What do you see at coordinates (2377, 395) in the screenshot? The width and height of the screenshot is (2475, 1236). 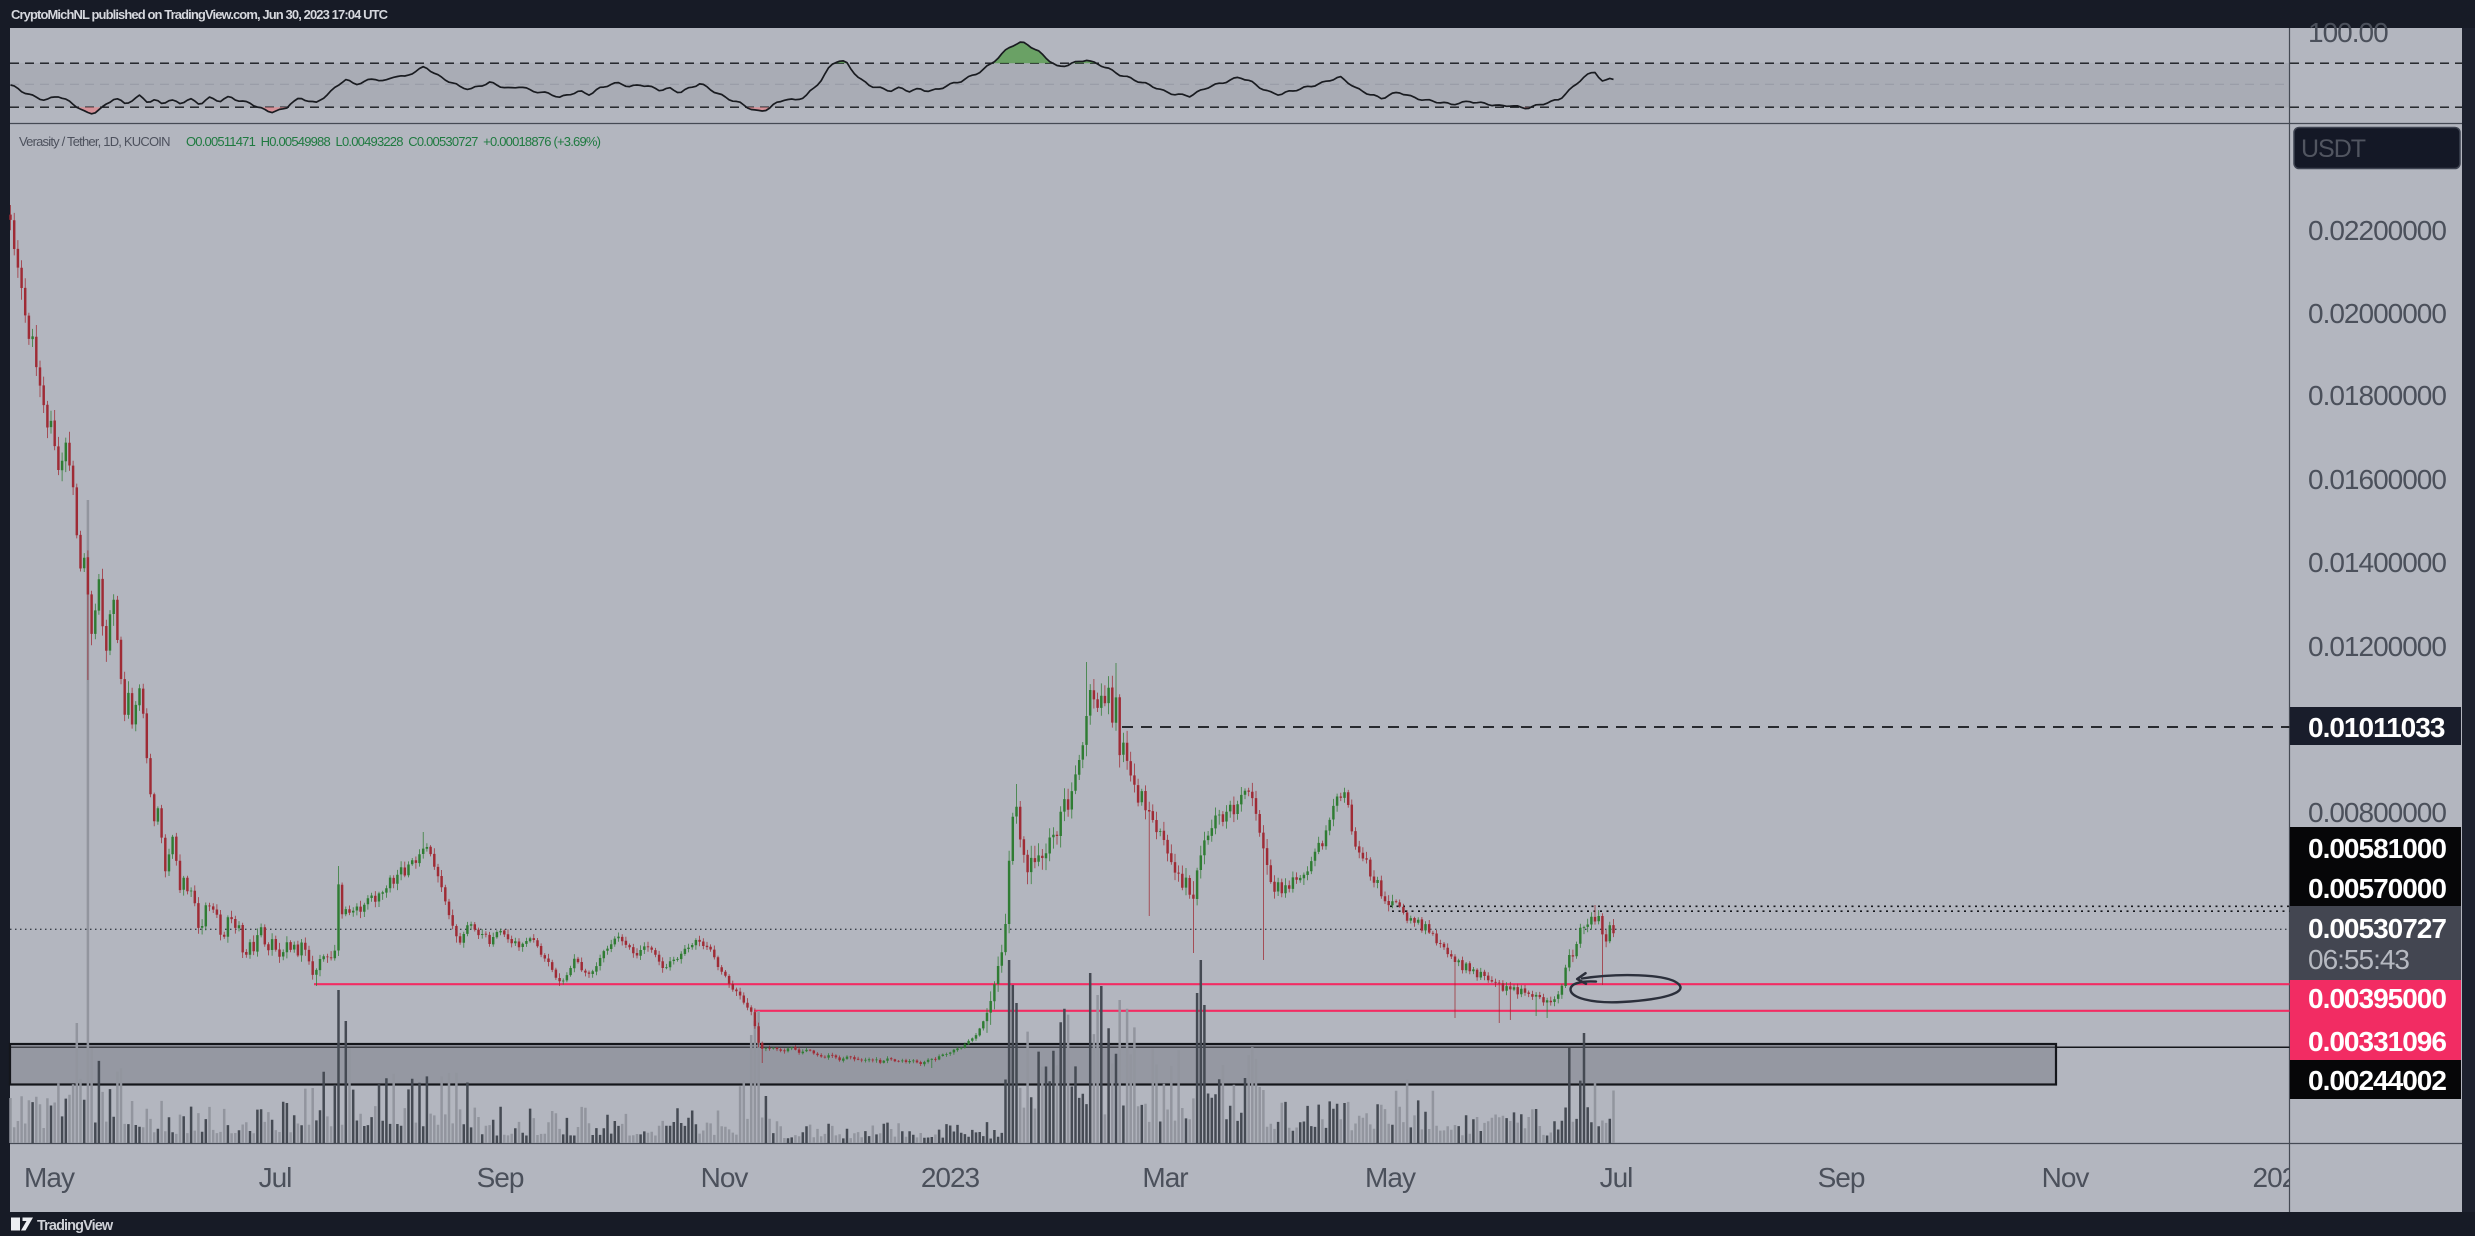 I see `svg-text: 0.01800000` at bounding box center [2377, 395].